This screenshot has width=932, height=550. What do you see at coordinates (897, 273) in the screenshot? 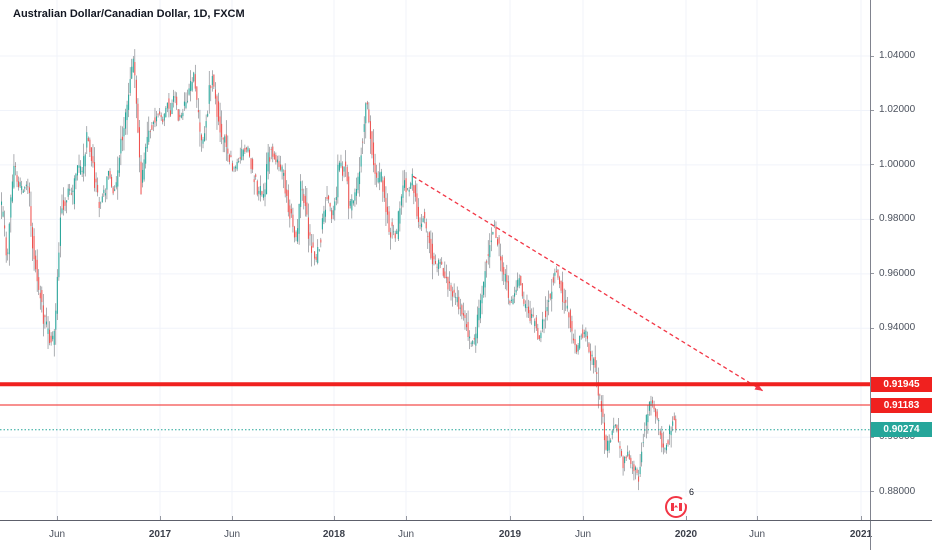
I see `y-axis-tick-label: 0.96000` at bounding box center [897, 273].